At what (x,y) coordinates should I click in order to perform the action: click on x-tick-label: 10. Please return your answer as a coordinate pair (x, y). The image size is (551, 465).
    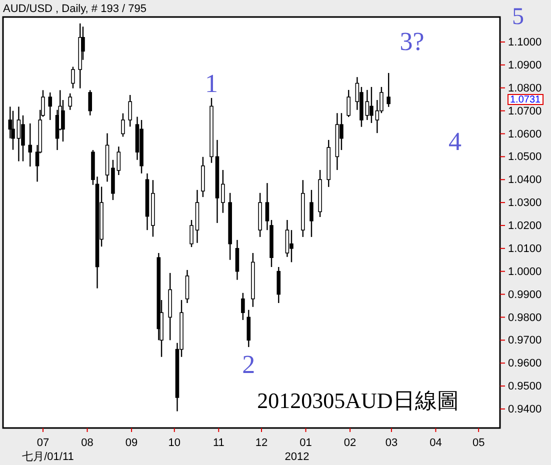
    Looking at the image, I should click on (174, 442).